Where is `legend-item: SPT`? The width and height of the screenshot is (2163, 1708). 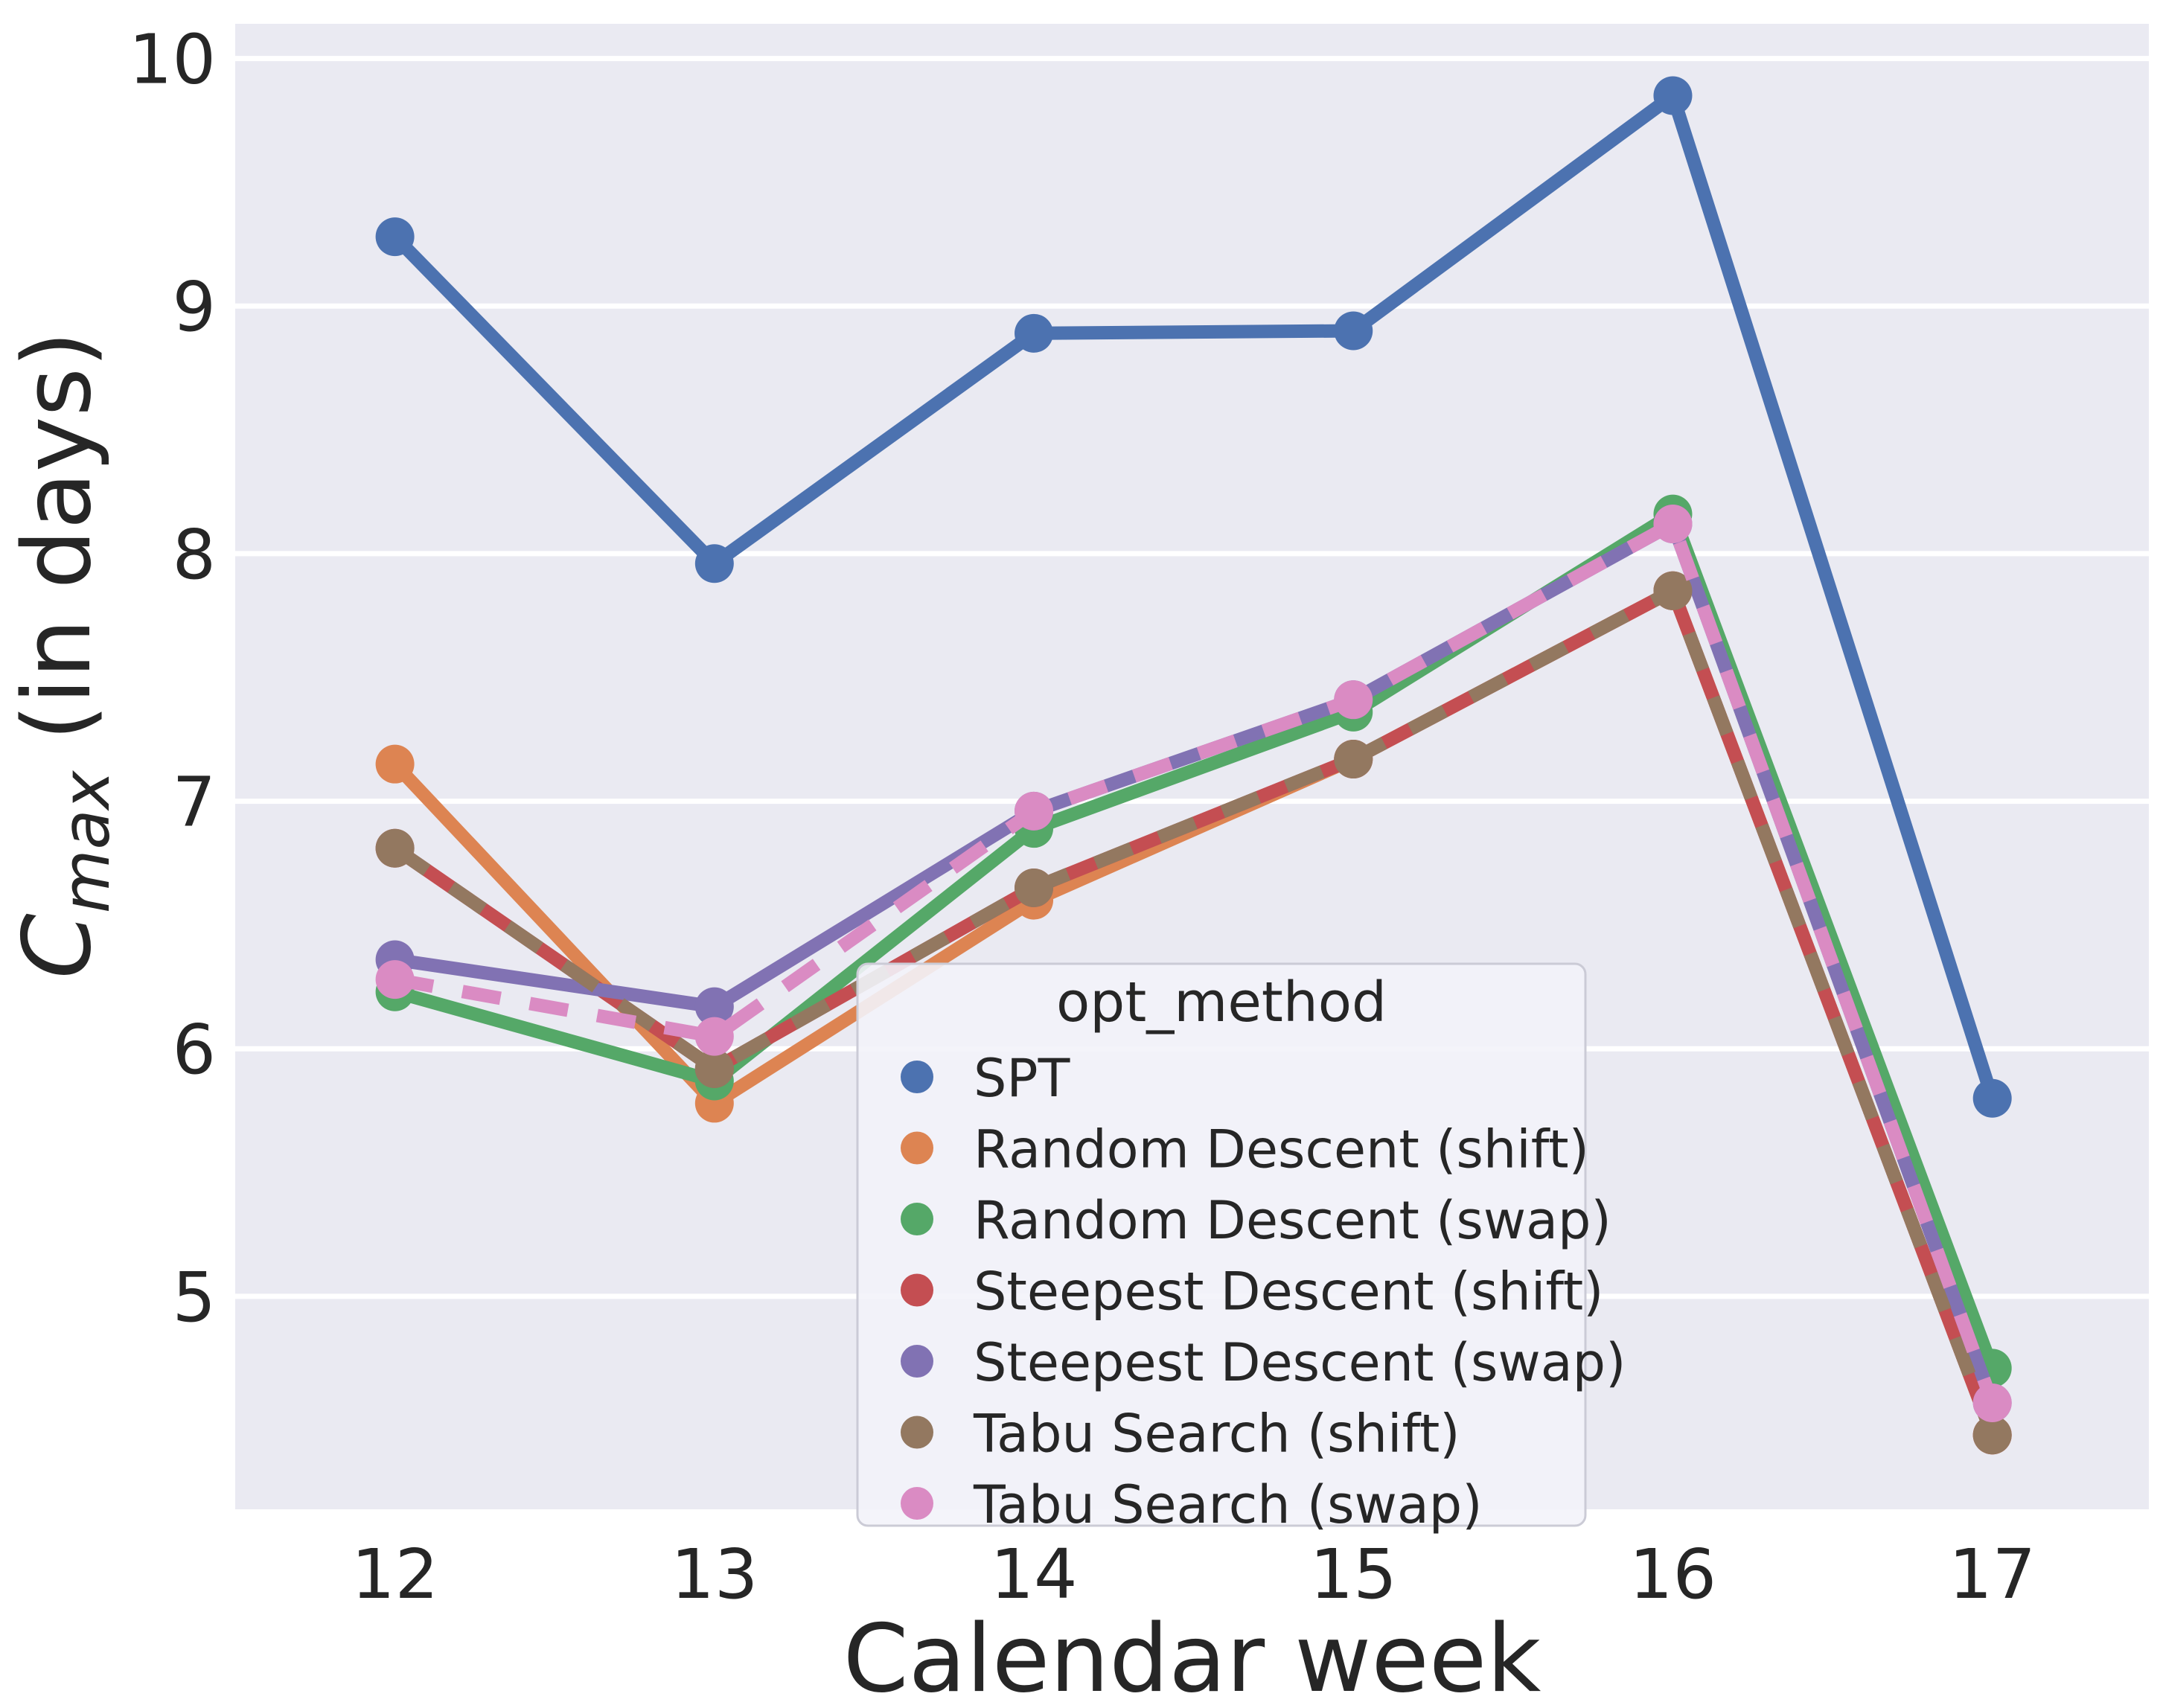 legend-item: SPT is located at coordinates (985, 1078).